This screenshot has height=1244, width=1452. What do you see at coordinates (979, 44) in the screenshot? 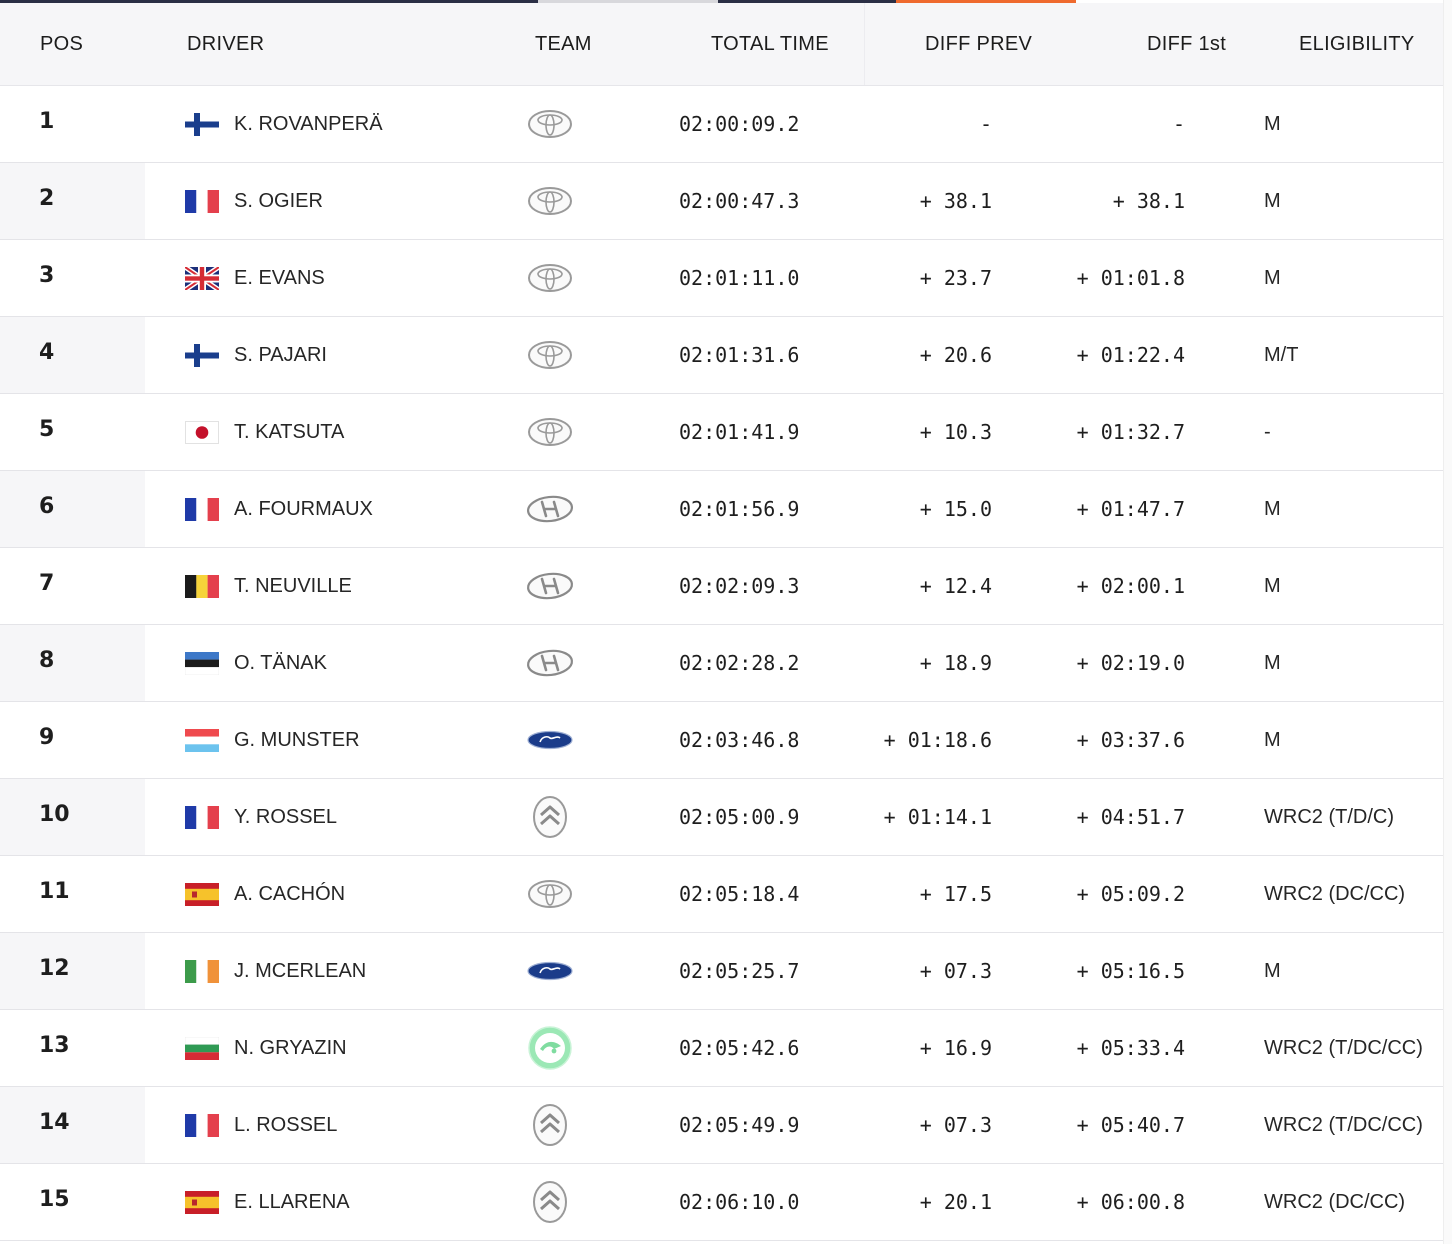
I see `column-header-diff-prev: DIFF PREV` at bounding box center [979, 44].